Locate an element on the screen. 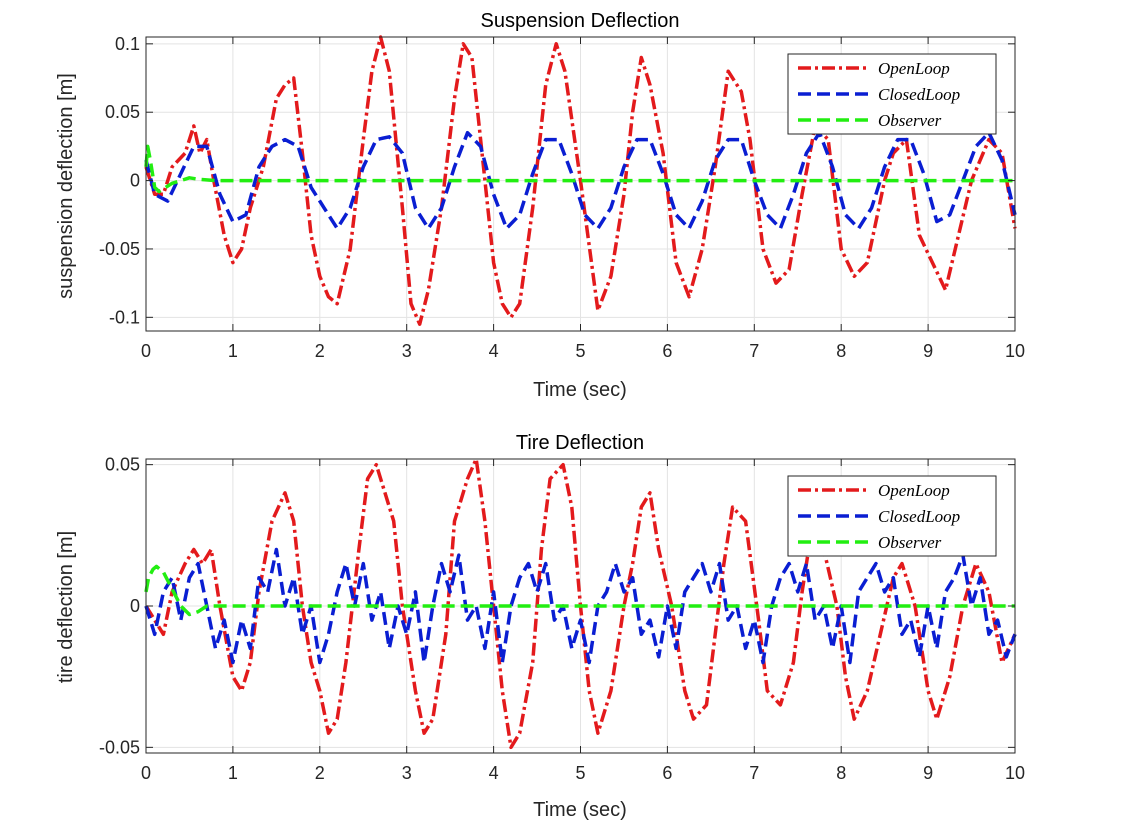  y-tick-label: -0.1 is located at coordinates (124, 317).